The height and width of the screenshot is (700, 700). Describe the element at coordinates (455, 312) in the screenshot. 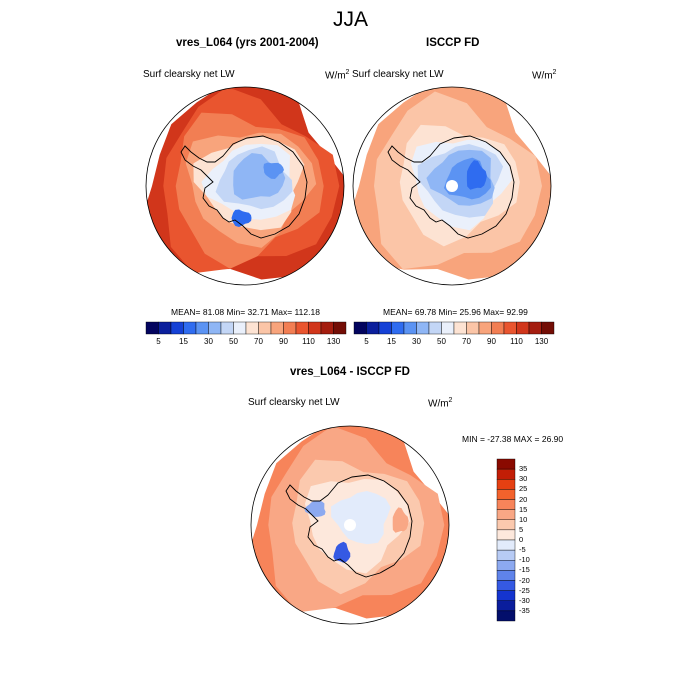

I see `panel2-stats: MEAN= 69.78 Min= 25.96 Max= 92.99` at that location.